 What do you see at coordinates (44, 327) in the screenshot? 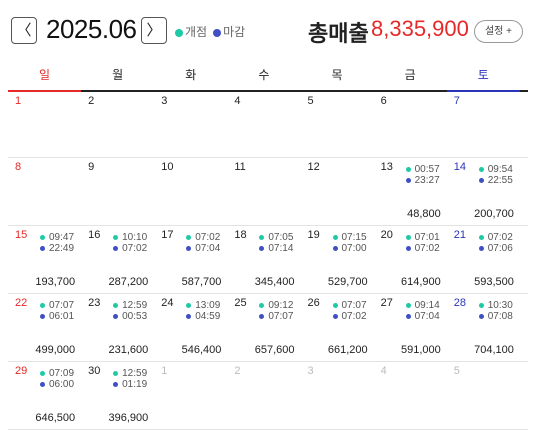
I see `calendar-day-cell: 22 07:07 06:01 499,000` at bounding box center [44, 327].